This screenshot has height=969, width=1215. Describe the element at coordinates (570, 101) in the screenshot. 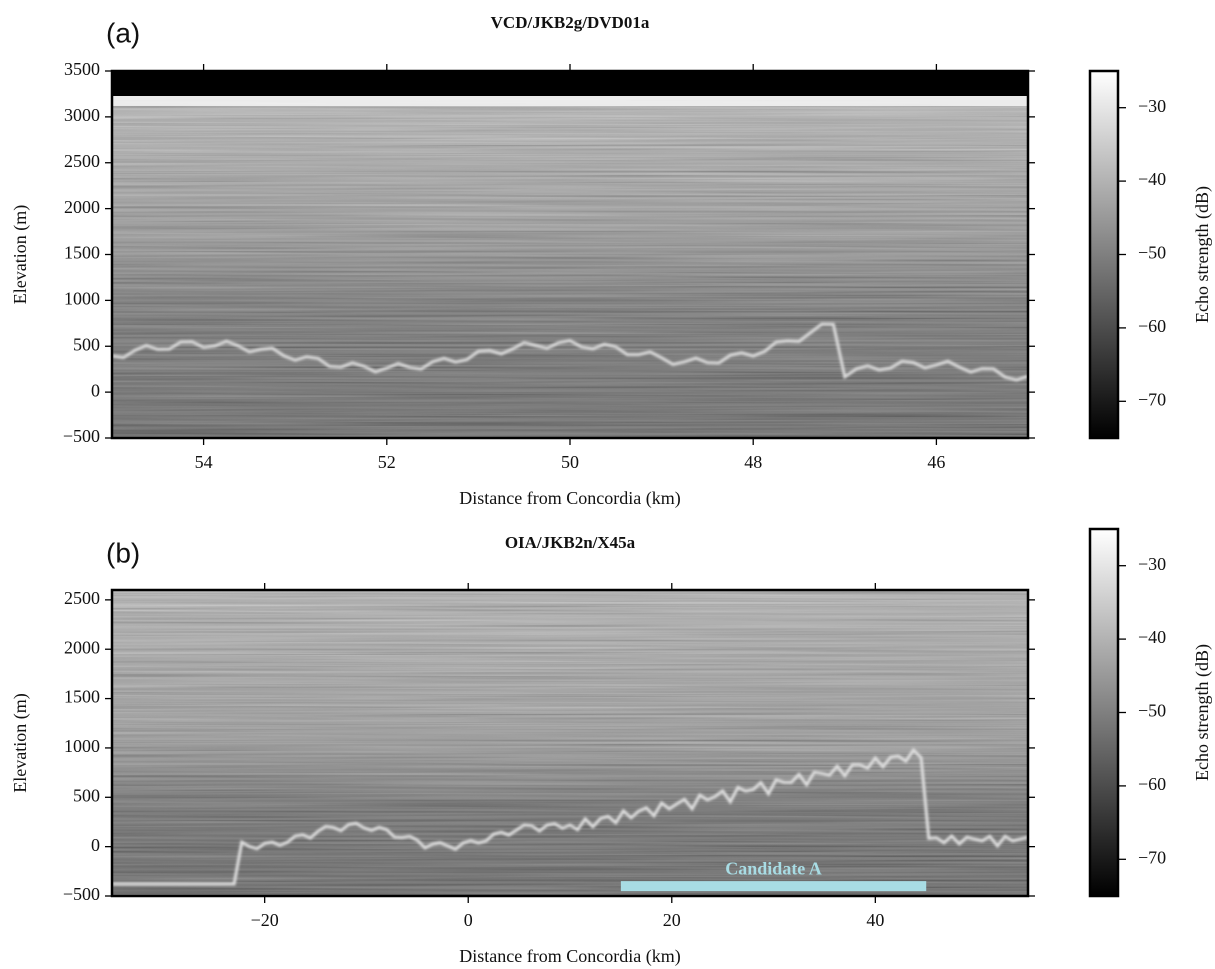

I see `surface-echo` at that location.